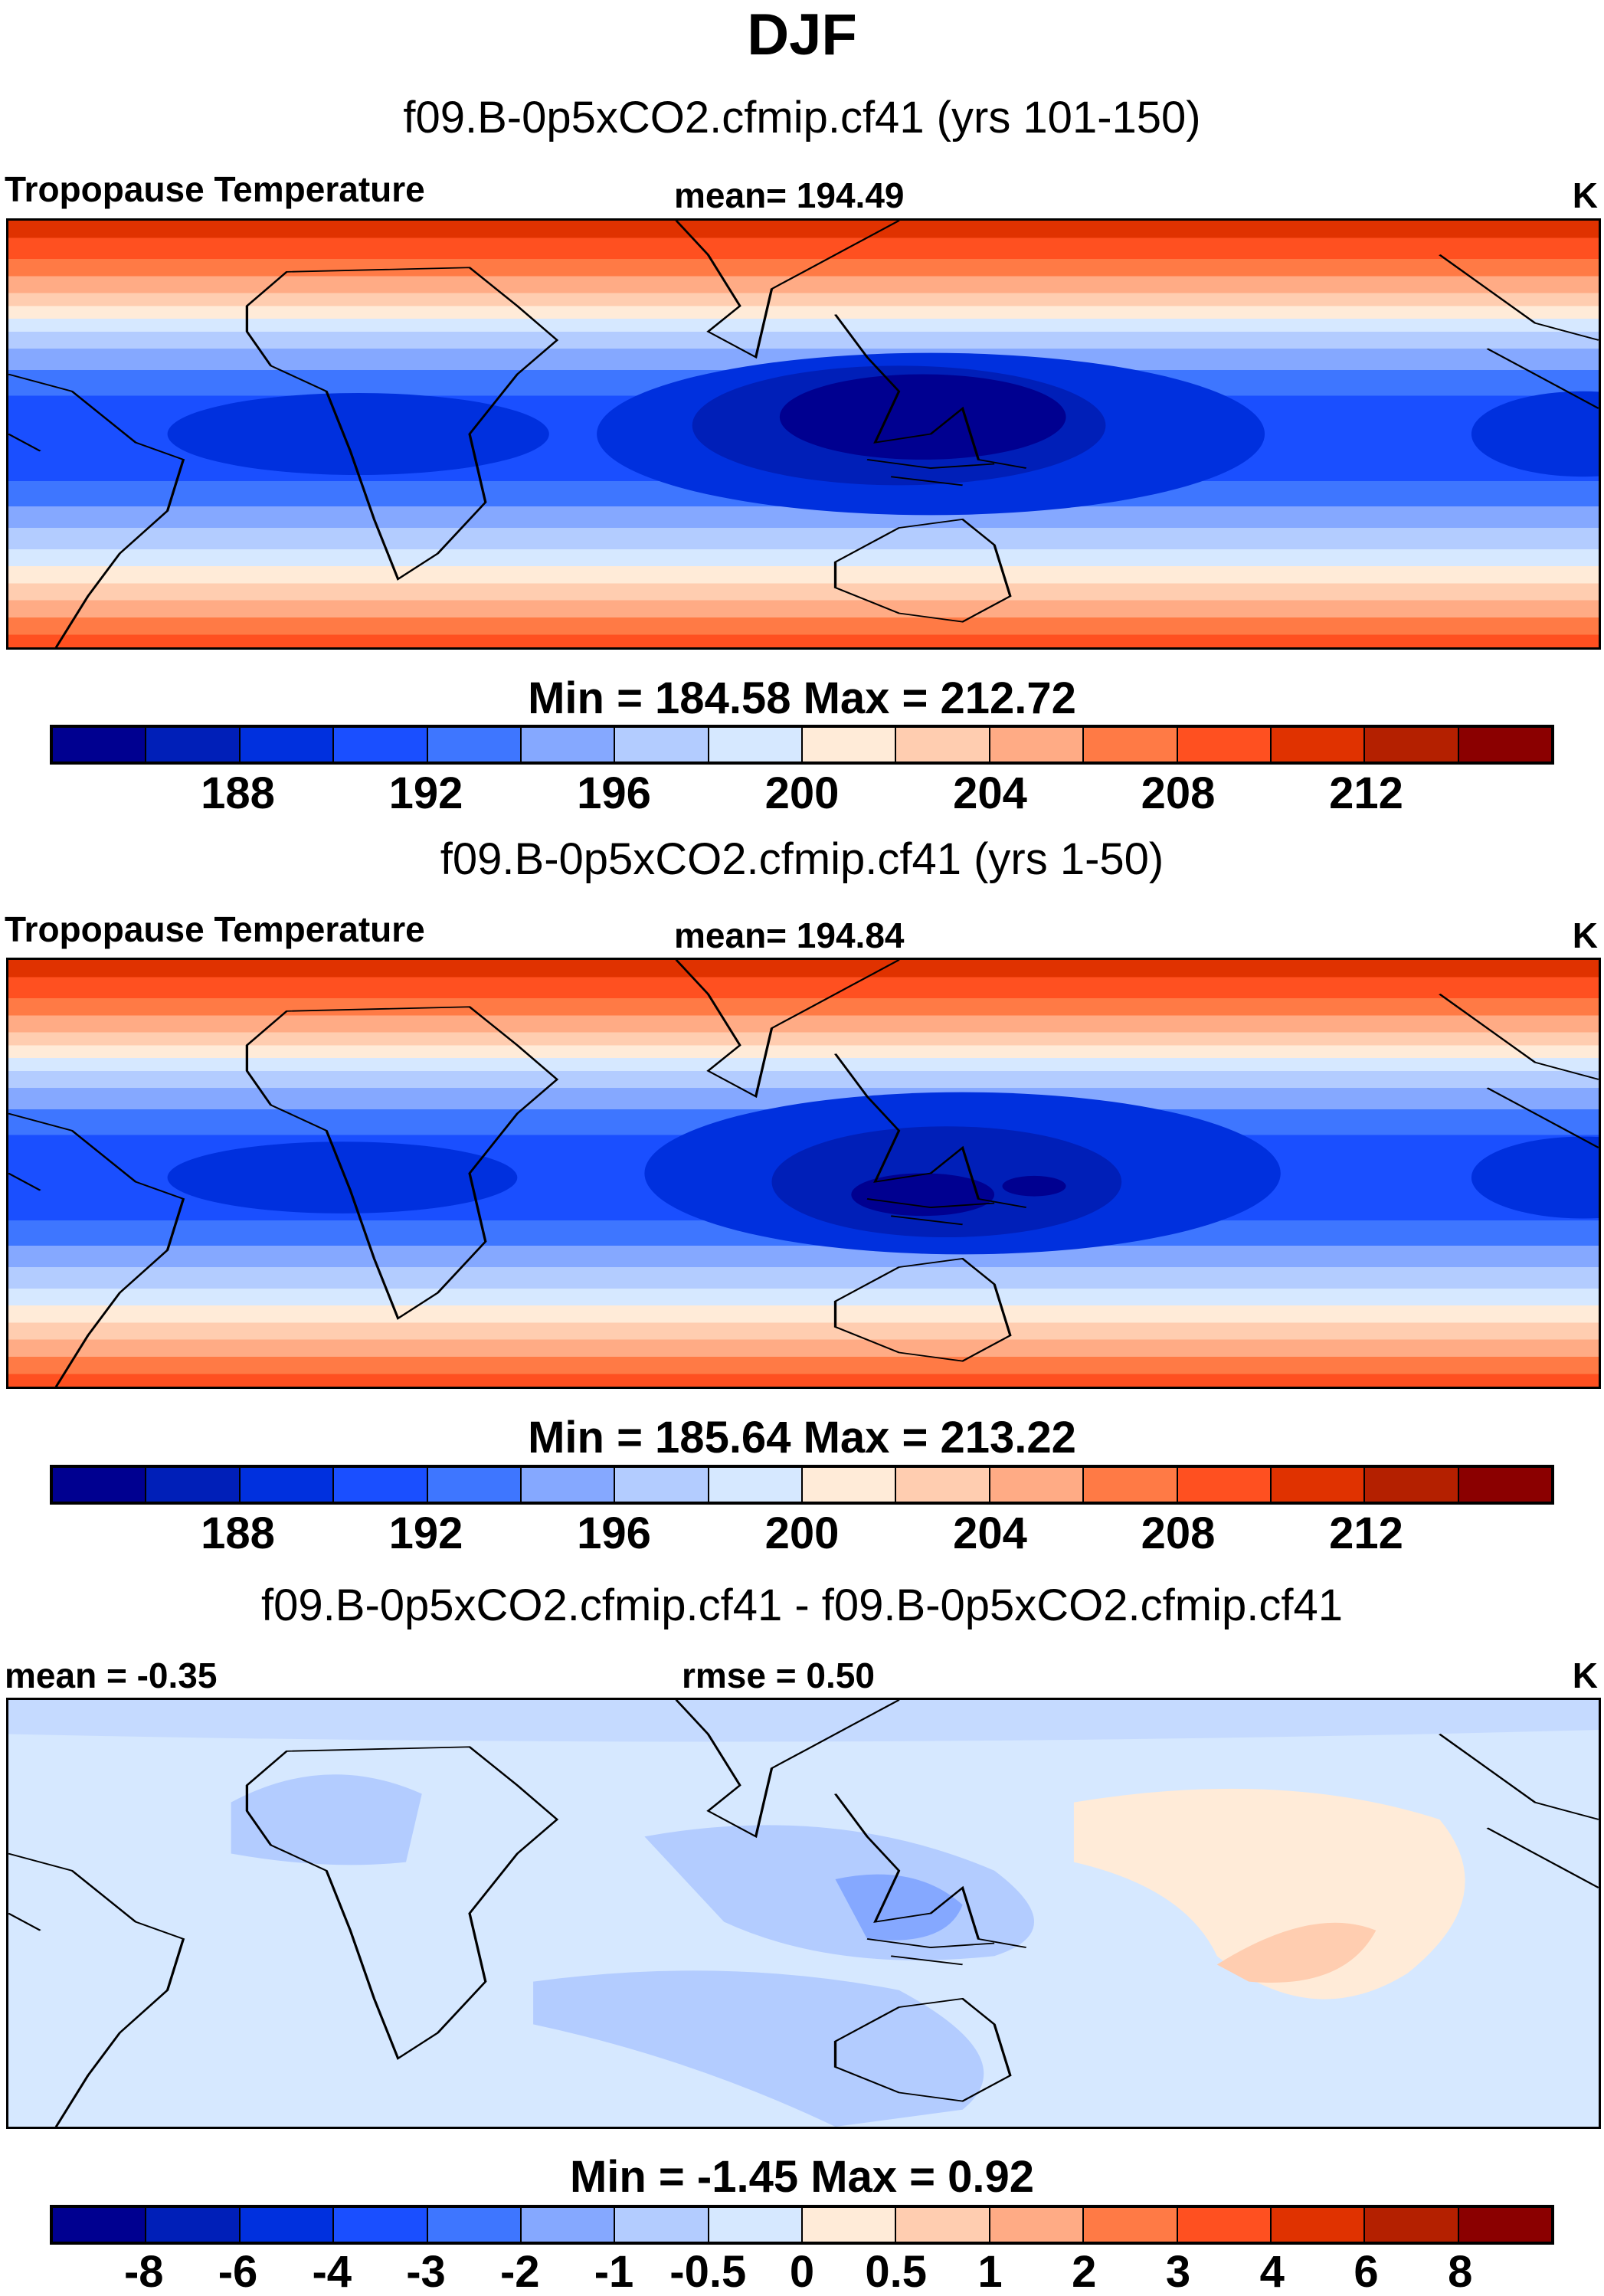 The image size is (1604, 2296). Describe the element at coordinates (802, 34) in the screenshot. I see `figure-title: DJF` at that location.